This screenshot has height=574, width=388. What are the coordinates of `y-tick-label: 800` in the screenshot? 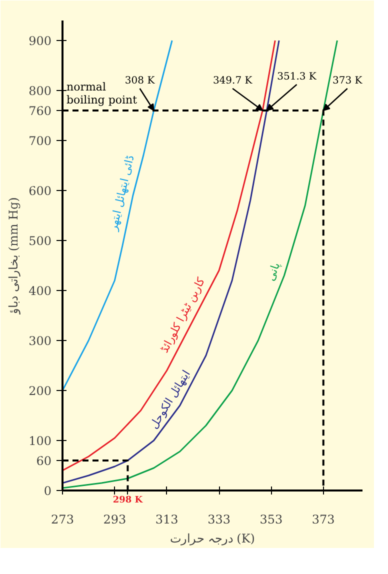 It's located at (40, 91).